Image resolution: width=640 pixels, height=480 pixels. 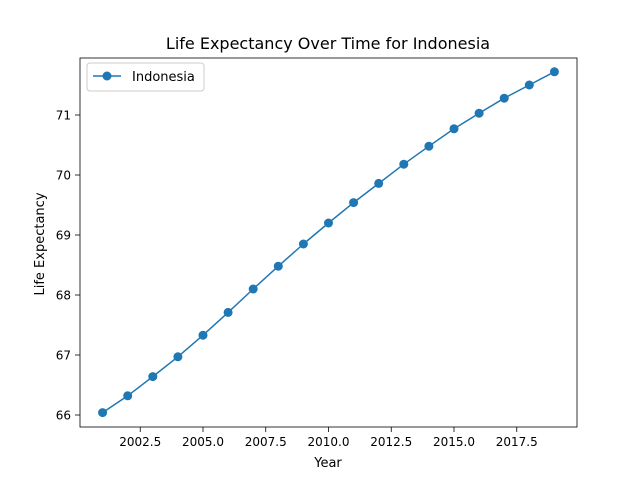 What do you see at coordinates (163, 77) in the screenshot?
I see `legend-label: Indonesia` at bounding box center [163, 77].